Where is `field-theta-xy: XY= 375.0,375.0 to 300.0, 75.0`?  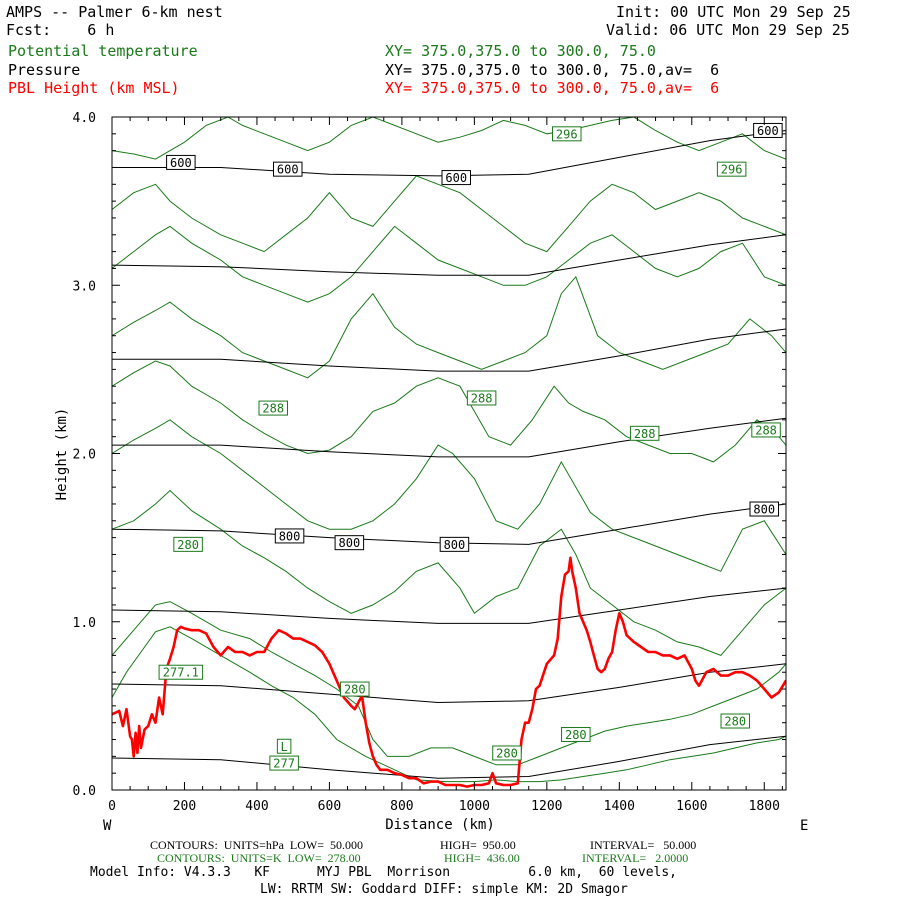
field-theta-xy: XY= 375.0,375.0 to 300.0, 75.0 is located at coordinates (520, 51).